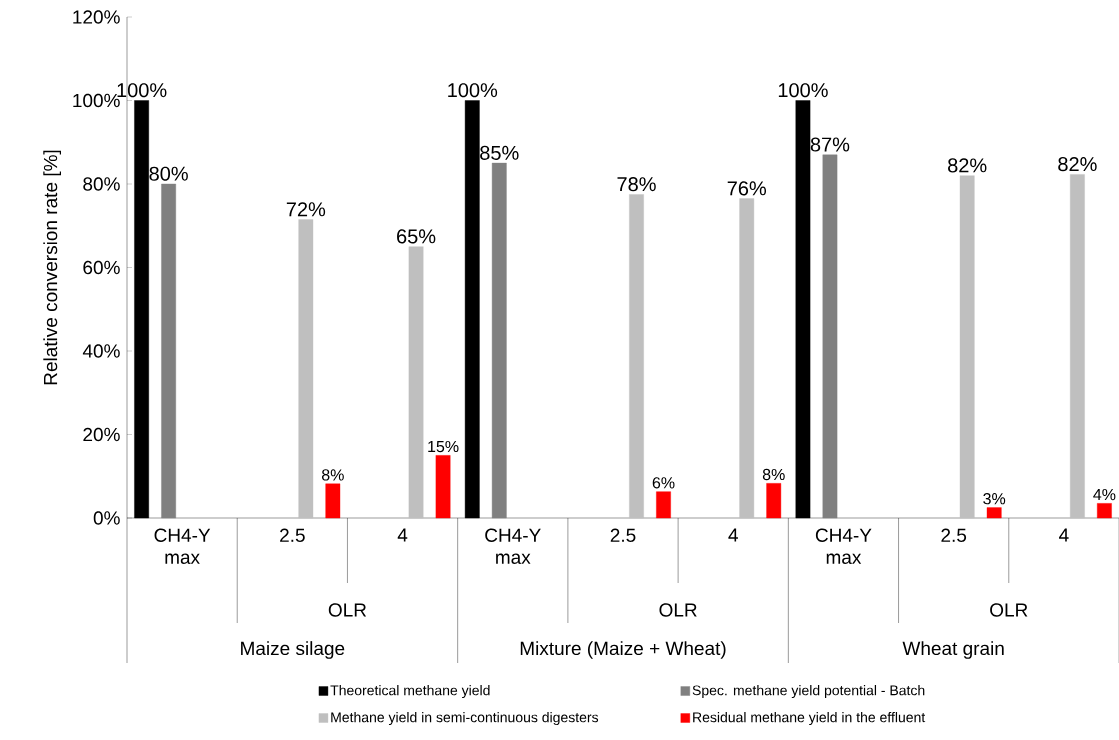 The height and width of the screenshot is (740, 1119). I want to click on data-label: 87%, so click(830, 144).